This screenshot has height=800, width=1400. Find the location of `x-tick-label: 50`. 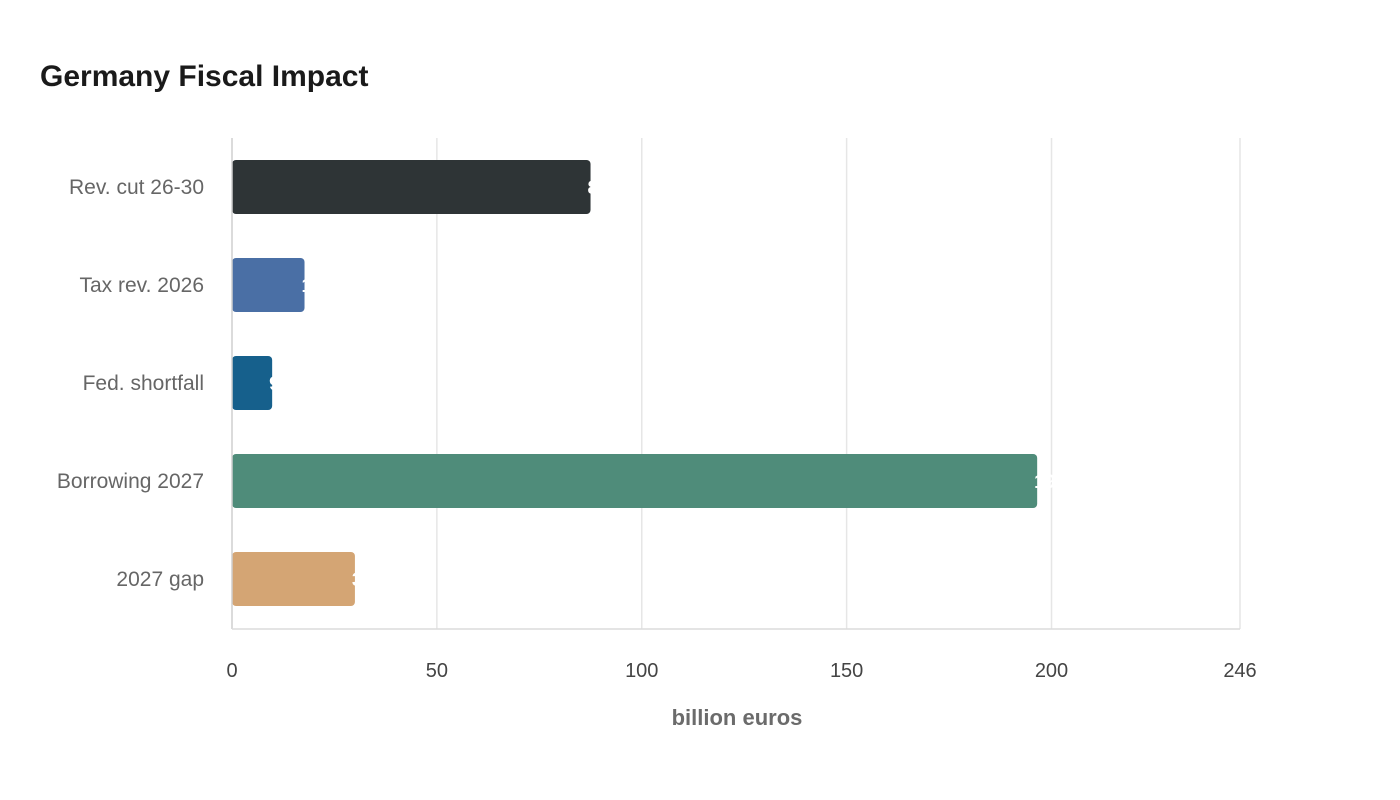

x-tick-label: 50 is located at coordinates (437, 671).